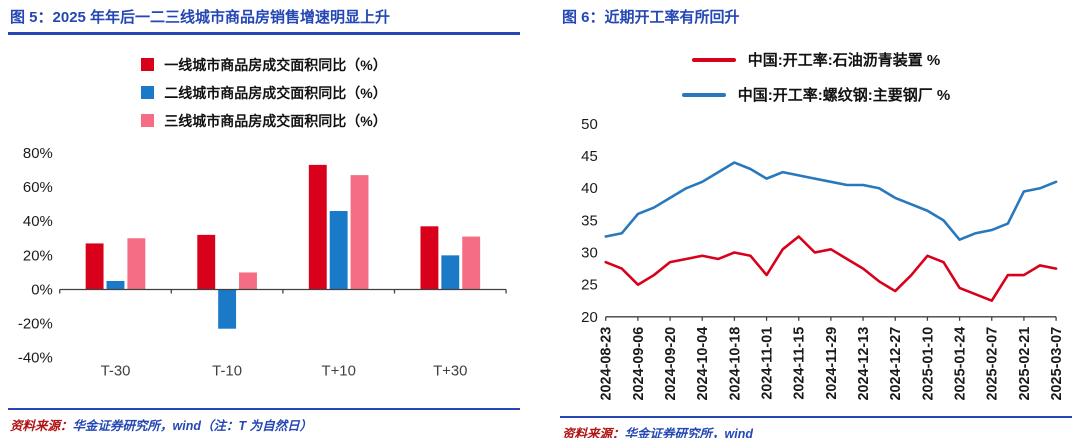  I want to click on svg-text: 20, so click(589, 318).